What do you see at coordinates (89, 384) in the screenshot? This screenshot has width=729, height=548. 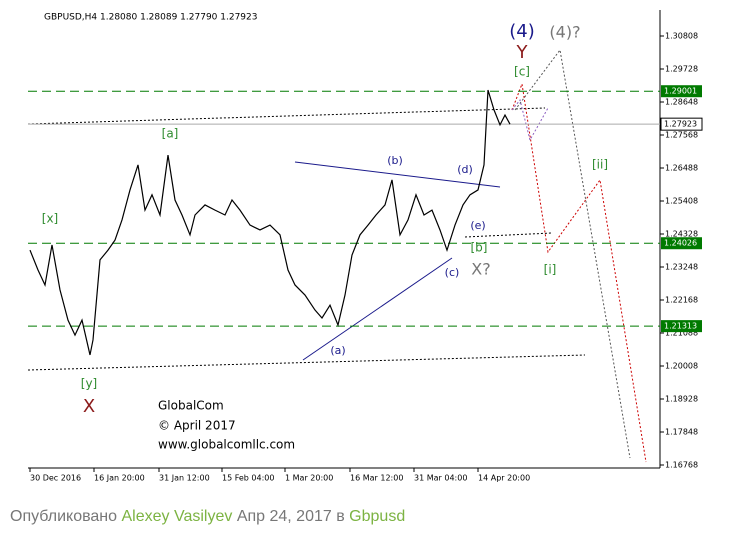 I see `wave-label: [y]` at bounding box center [89, 384].